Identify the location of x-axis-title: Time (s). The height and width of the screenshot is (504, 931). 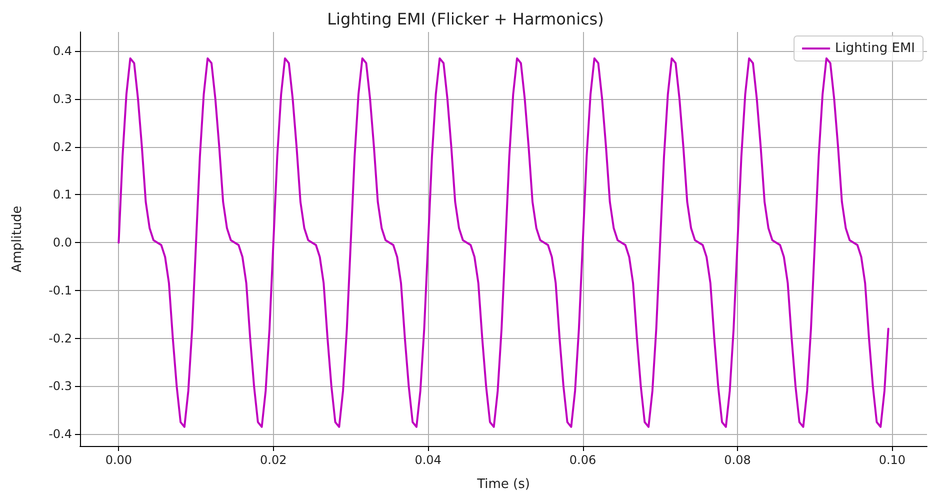
(503, 484).